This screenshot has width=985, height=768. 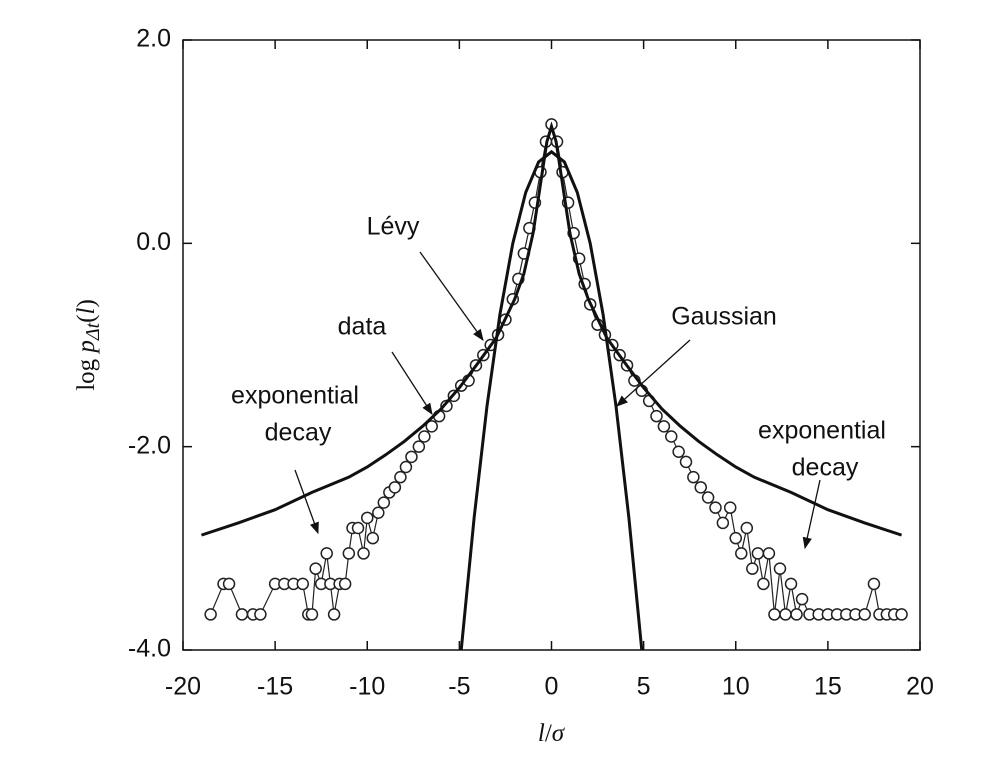 I want to click on x-axis-label: l/σ, so click(x=552, y=733).